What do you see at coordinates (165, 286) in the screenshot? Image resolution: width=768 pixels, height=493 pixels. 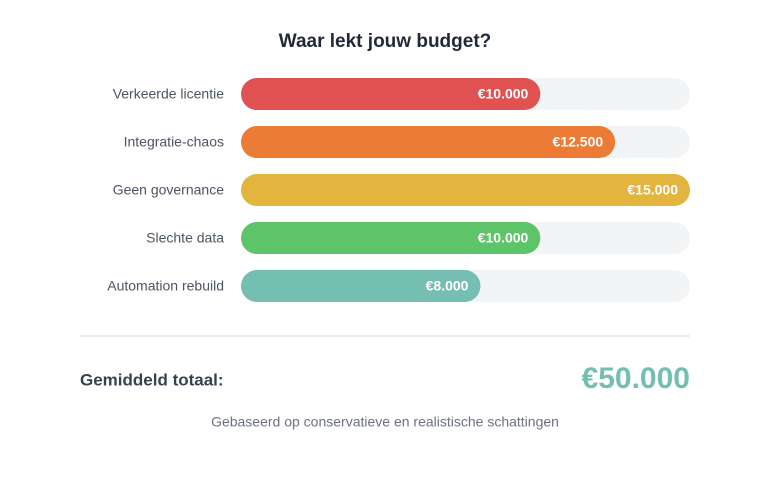 I see `category-label: Automation rebuild` at bounding box center [165, 286].